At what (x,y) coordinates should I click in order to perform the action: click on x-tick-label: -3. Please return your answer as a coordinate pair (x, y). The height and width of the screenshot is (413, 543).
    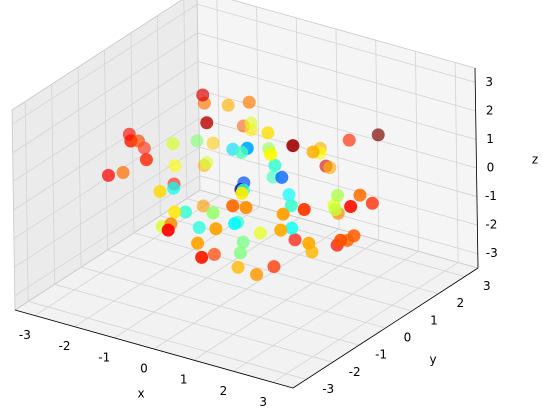
    Looking at the image, I should click on (25, 335).